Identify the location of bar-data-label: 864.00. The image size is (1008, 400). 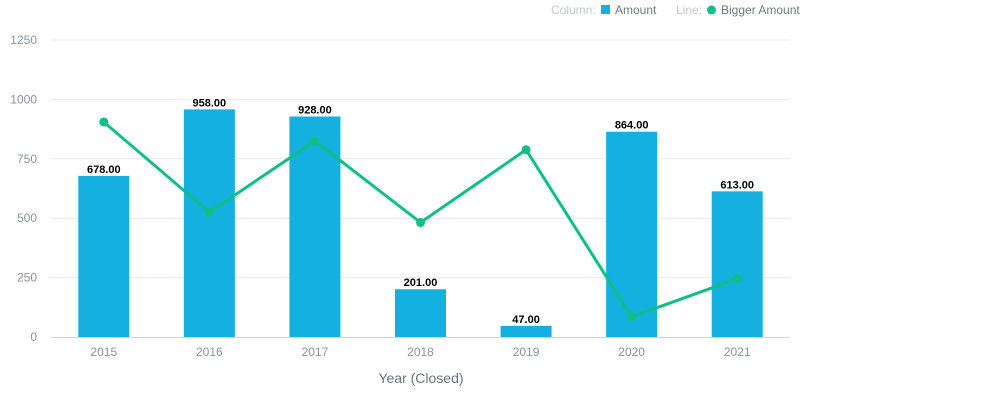
(632, 126).